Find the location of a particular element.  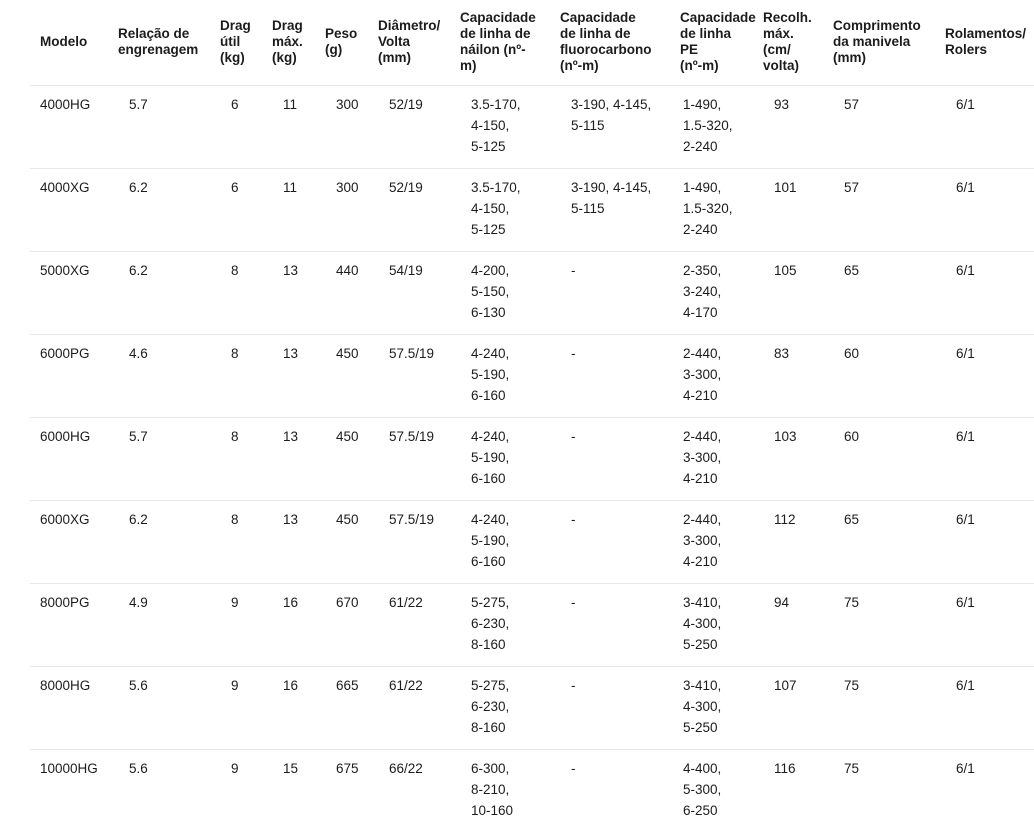

cell-recolhimento-max: 116 is located at coordinates (788, 790).